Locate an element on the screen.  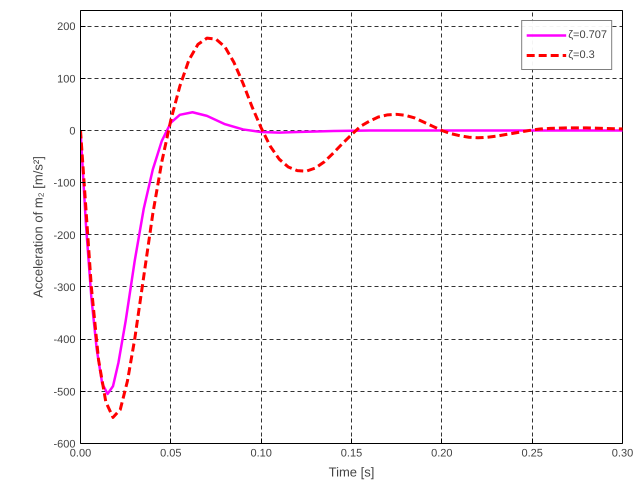
x-tick-label: 0.25 is located at coordinates (532, 454).